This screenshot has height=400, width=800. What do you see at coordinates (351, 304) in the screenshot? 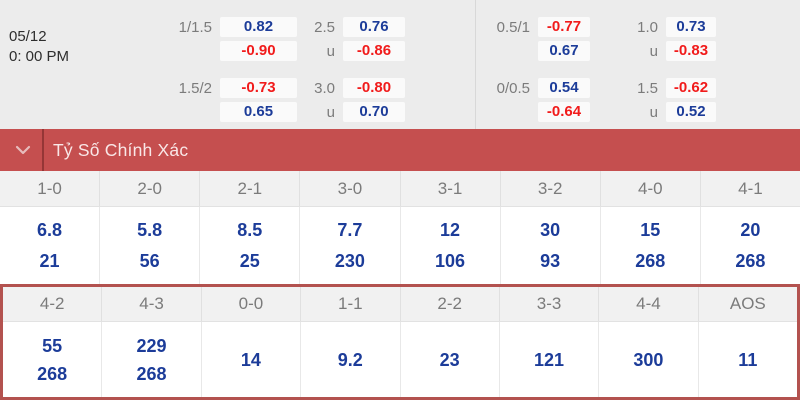
I see `score-header: 1-1` at bounding box center [351, 304].